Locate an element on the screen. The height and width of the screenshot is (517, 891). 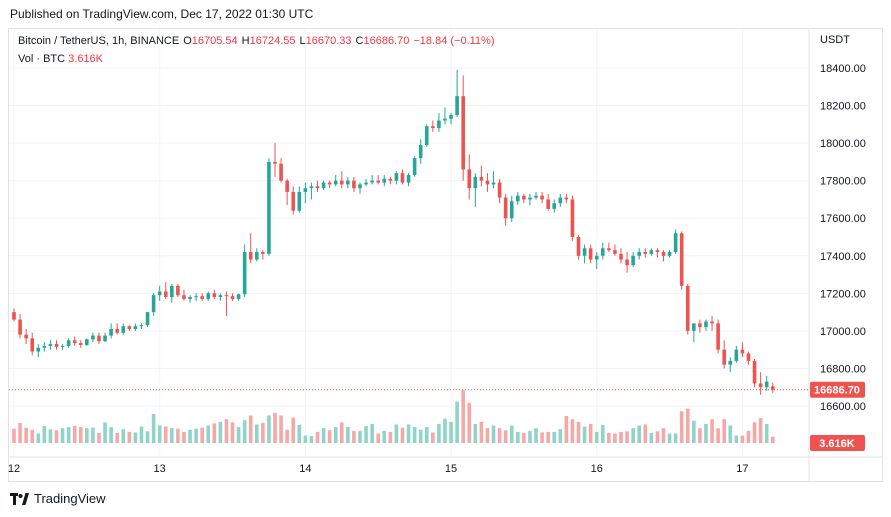
y-tick-label: 17000.00 is located at coordinates (843, 332).